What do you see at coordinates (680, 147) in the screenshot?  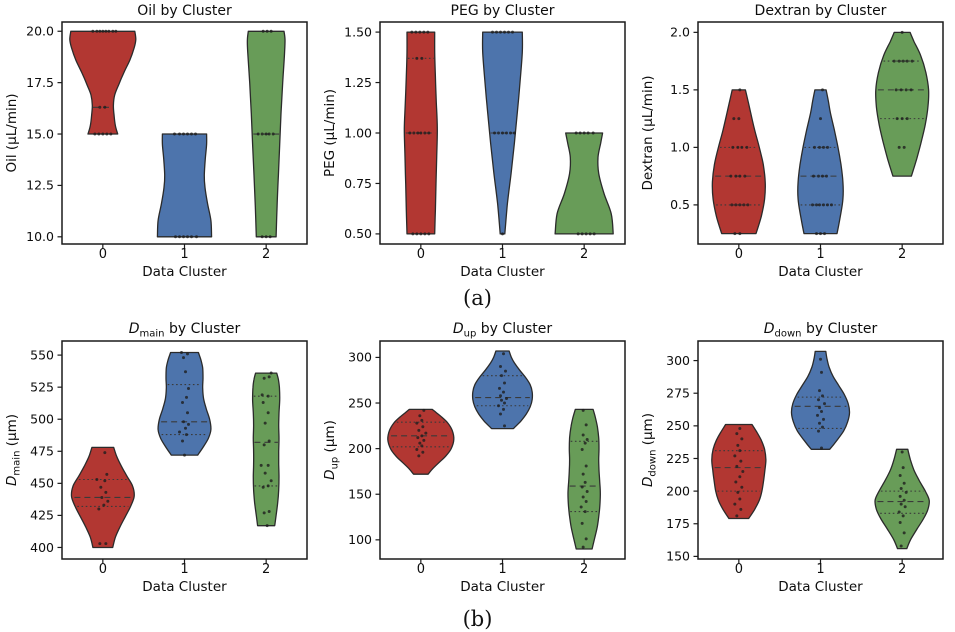 I see `y-tick-label: 1.0` at bounding box center [680, 147].